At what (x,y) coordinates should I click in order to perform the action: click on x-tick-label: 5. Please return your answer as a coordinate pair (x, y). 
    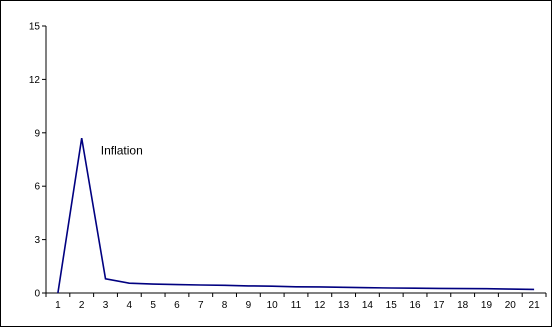
    Looking at the image, I should click on (153, 305).